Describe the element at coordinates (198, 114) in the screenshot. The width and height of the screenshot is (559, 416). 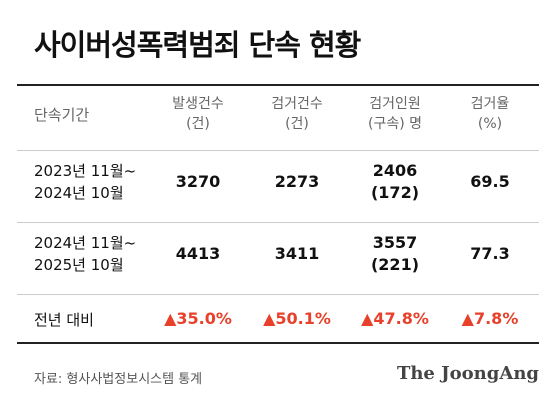
I see `header-occurrence: 발생건수 (건)` at that location.